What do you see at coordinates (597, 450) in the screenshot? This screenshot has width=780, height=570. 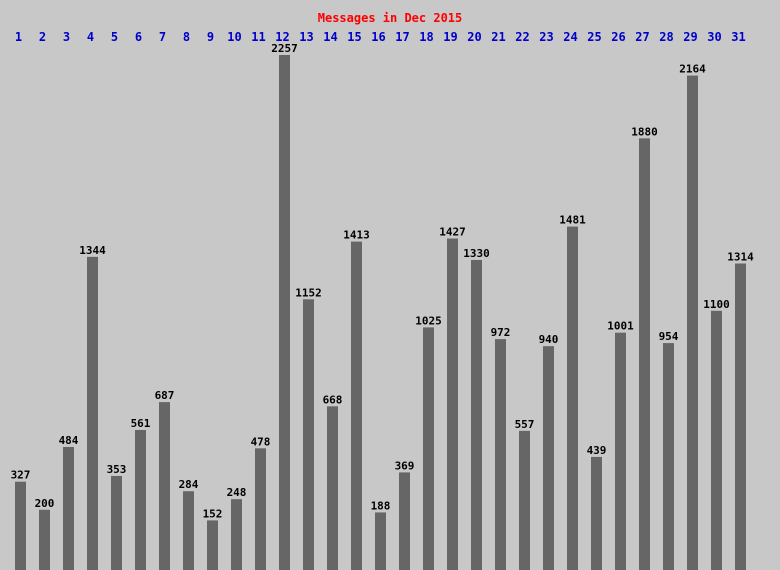 I see `value-label: 439` at bounding box center [597, 450].